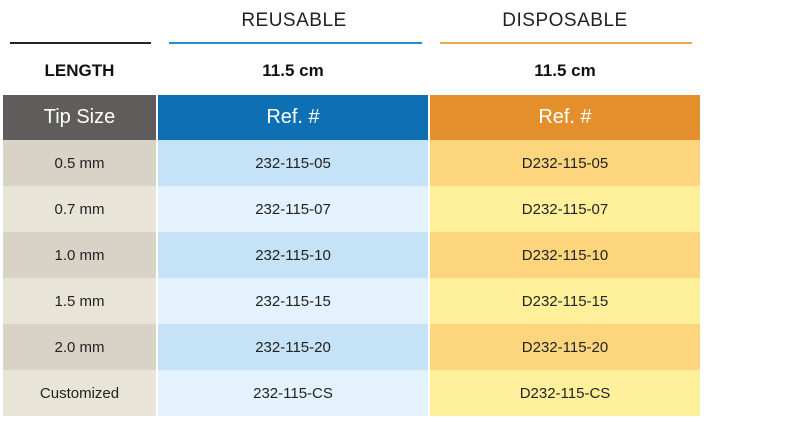  Describe the element at coordinates (293, 393) in the screenshot. I see `reusable-ref-cell: 232-115-CS` at that location.